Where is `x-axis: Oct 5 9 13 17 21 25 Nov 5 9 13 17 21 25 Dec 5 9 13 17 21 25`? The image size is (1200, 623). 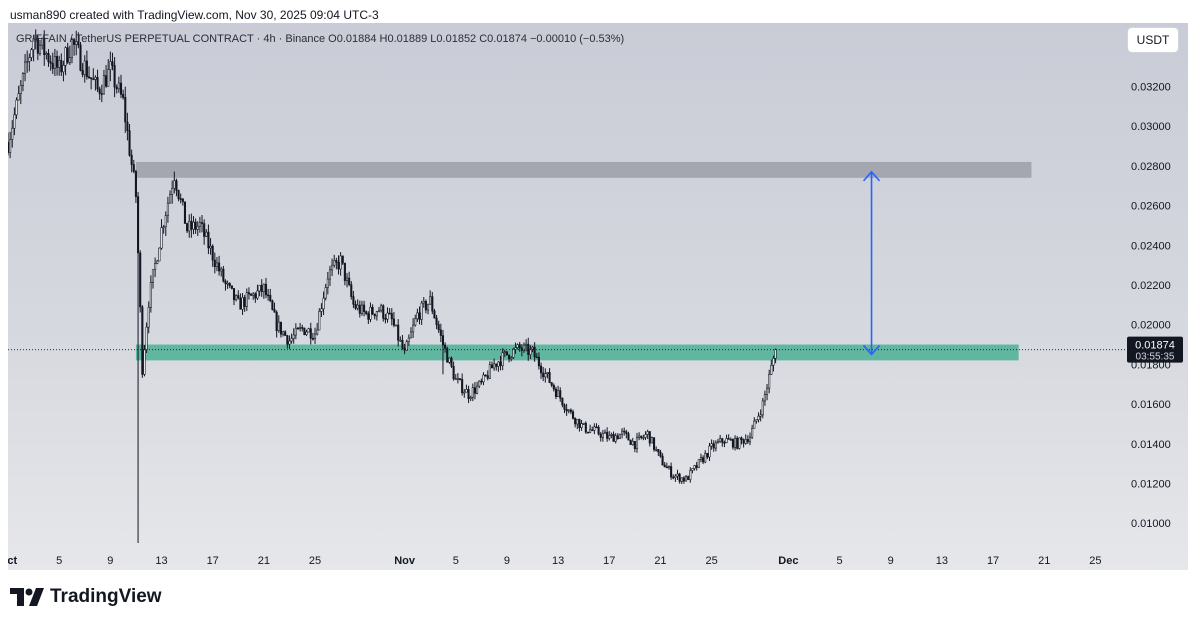
x-axis: Oct 5 9 13 17 21 25 Nov 5 9 13 17 21 25 Dec 5 9 13 17 21 25 is located at coordinates (555, 561).